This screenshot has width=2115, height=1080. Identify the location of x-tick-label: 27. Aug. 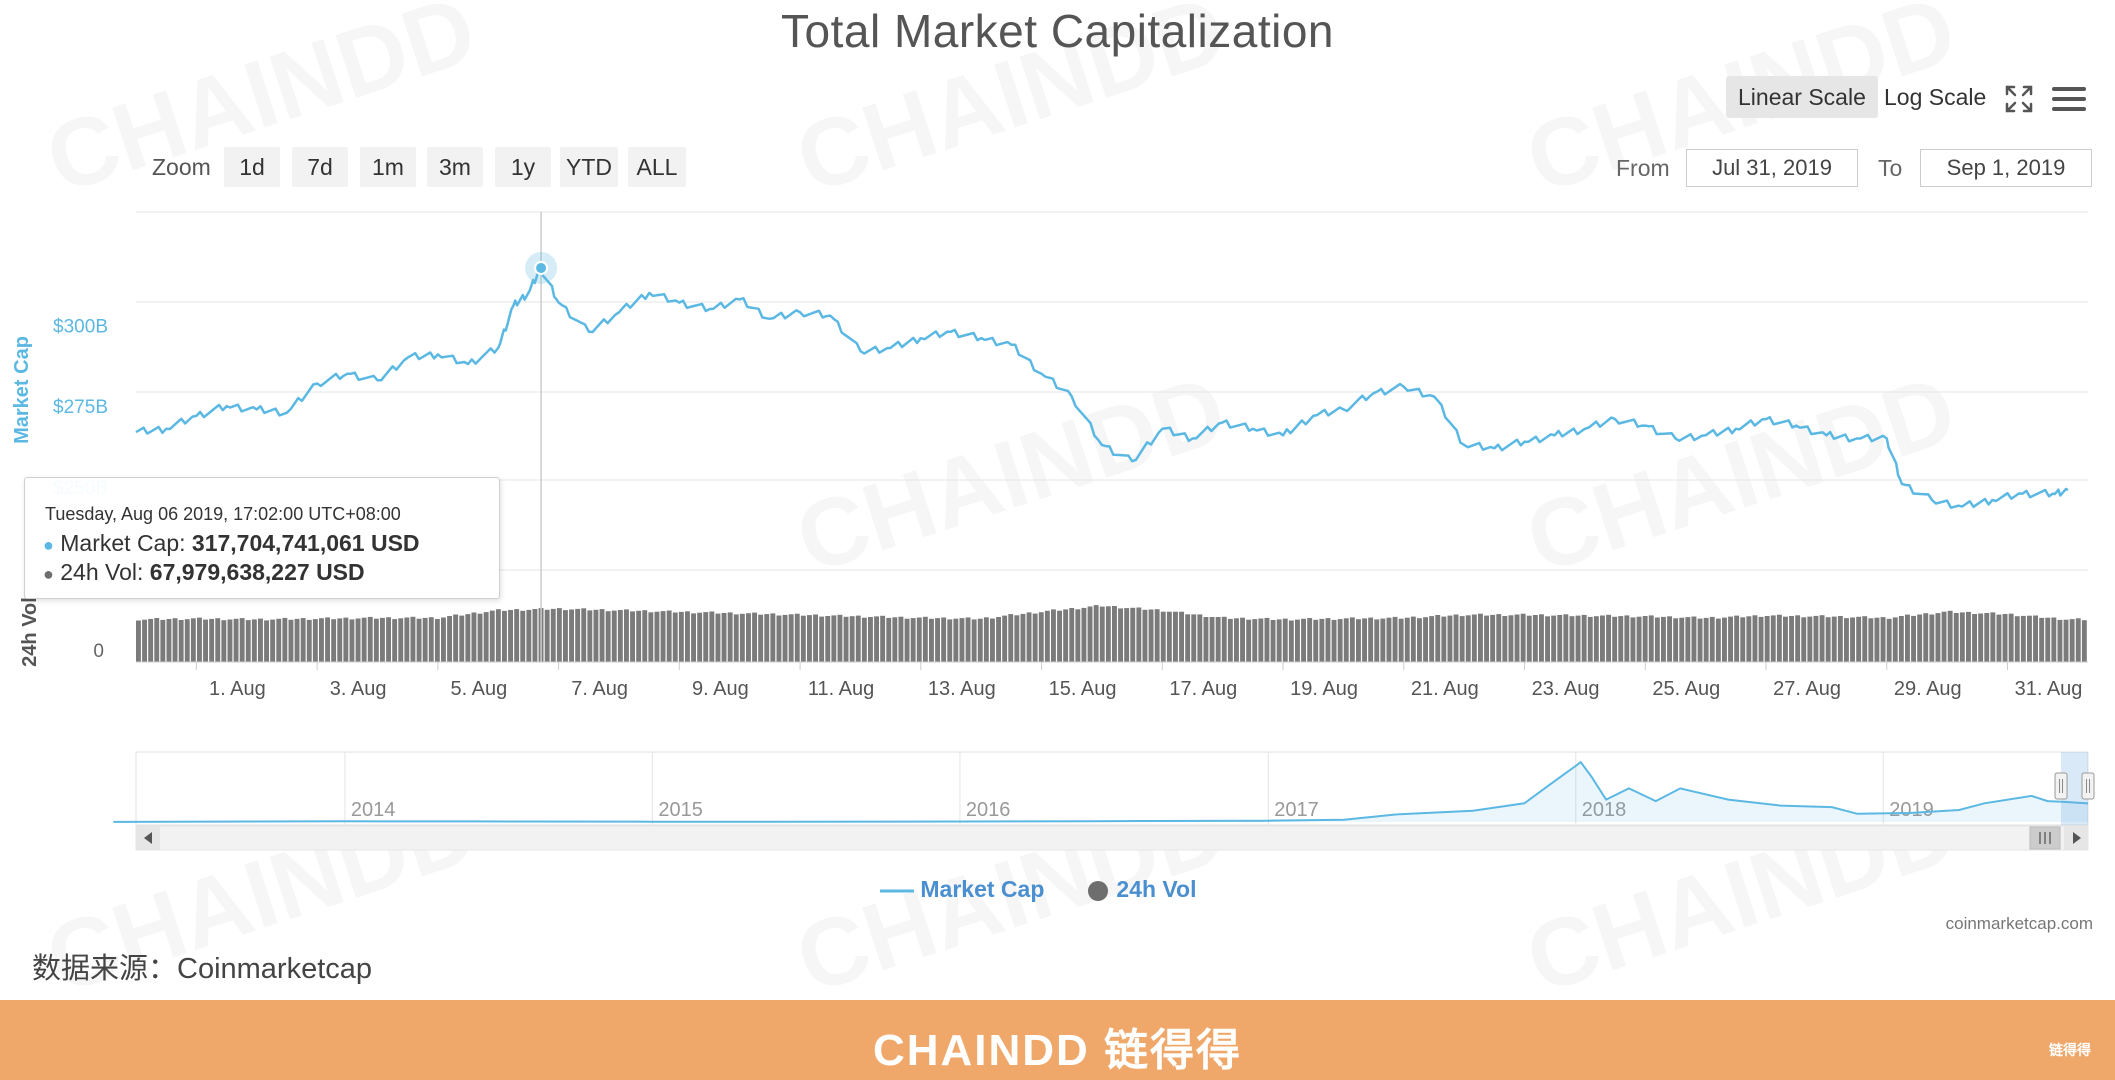
(1807, 689).